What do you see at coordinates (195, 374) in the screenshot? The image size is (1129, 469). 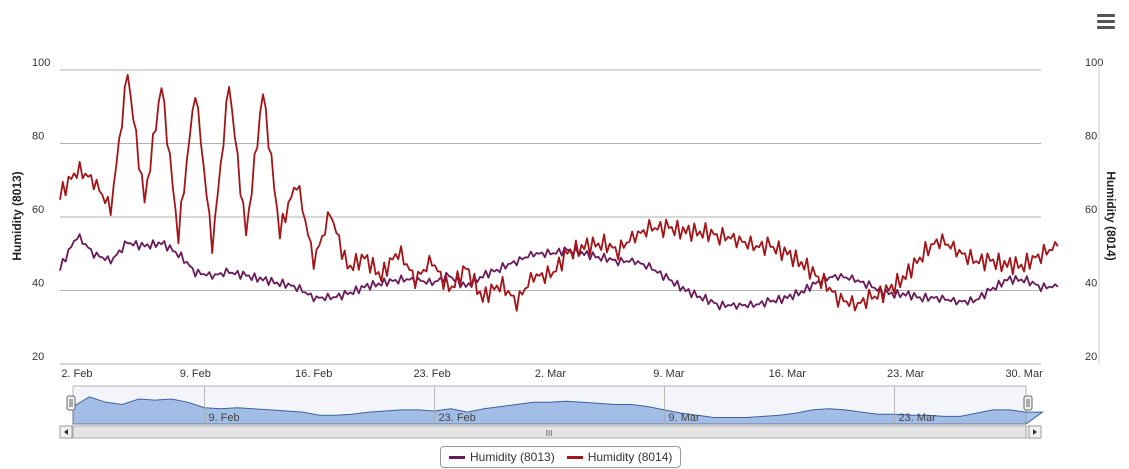 I see `x-tick-label: 9. Feb` at bounding box center [195, 374].